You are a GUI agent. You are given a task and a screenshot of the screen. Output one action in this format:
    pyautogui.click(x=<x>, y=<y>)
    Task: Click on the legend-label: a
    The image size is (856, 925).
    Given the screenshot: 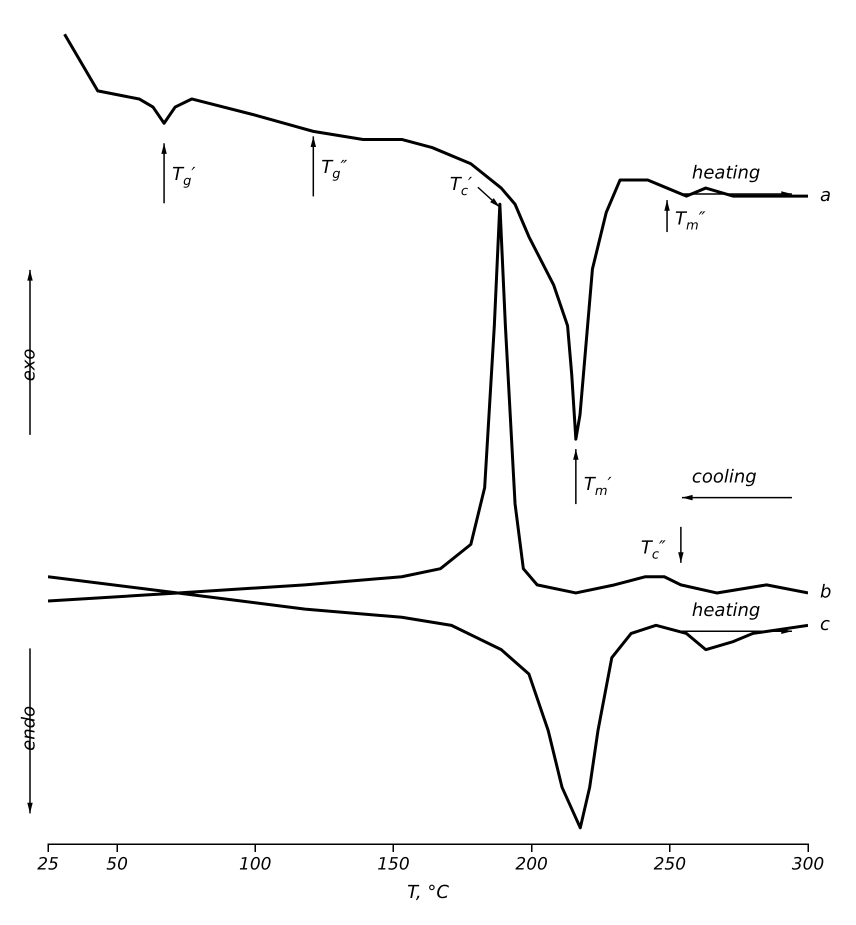 What is the action you would take?
    pyautogui.click(x=826, y=195)
    